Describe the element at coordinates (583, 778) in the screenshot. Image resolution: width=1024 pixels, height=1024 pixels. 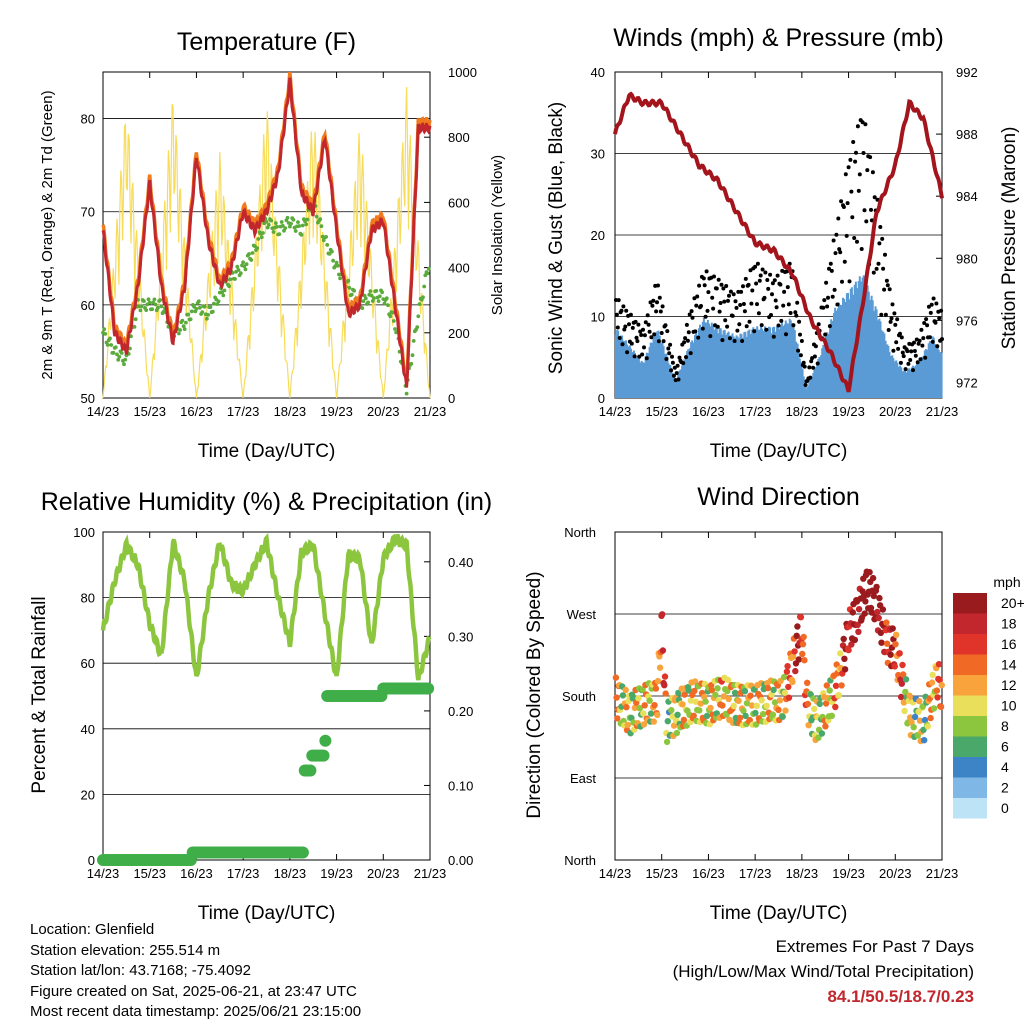
I see `y-tick-label: East` at that location.